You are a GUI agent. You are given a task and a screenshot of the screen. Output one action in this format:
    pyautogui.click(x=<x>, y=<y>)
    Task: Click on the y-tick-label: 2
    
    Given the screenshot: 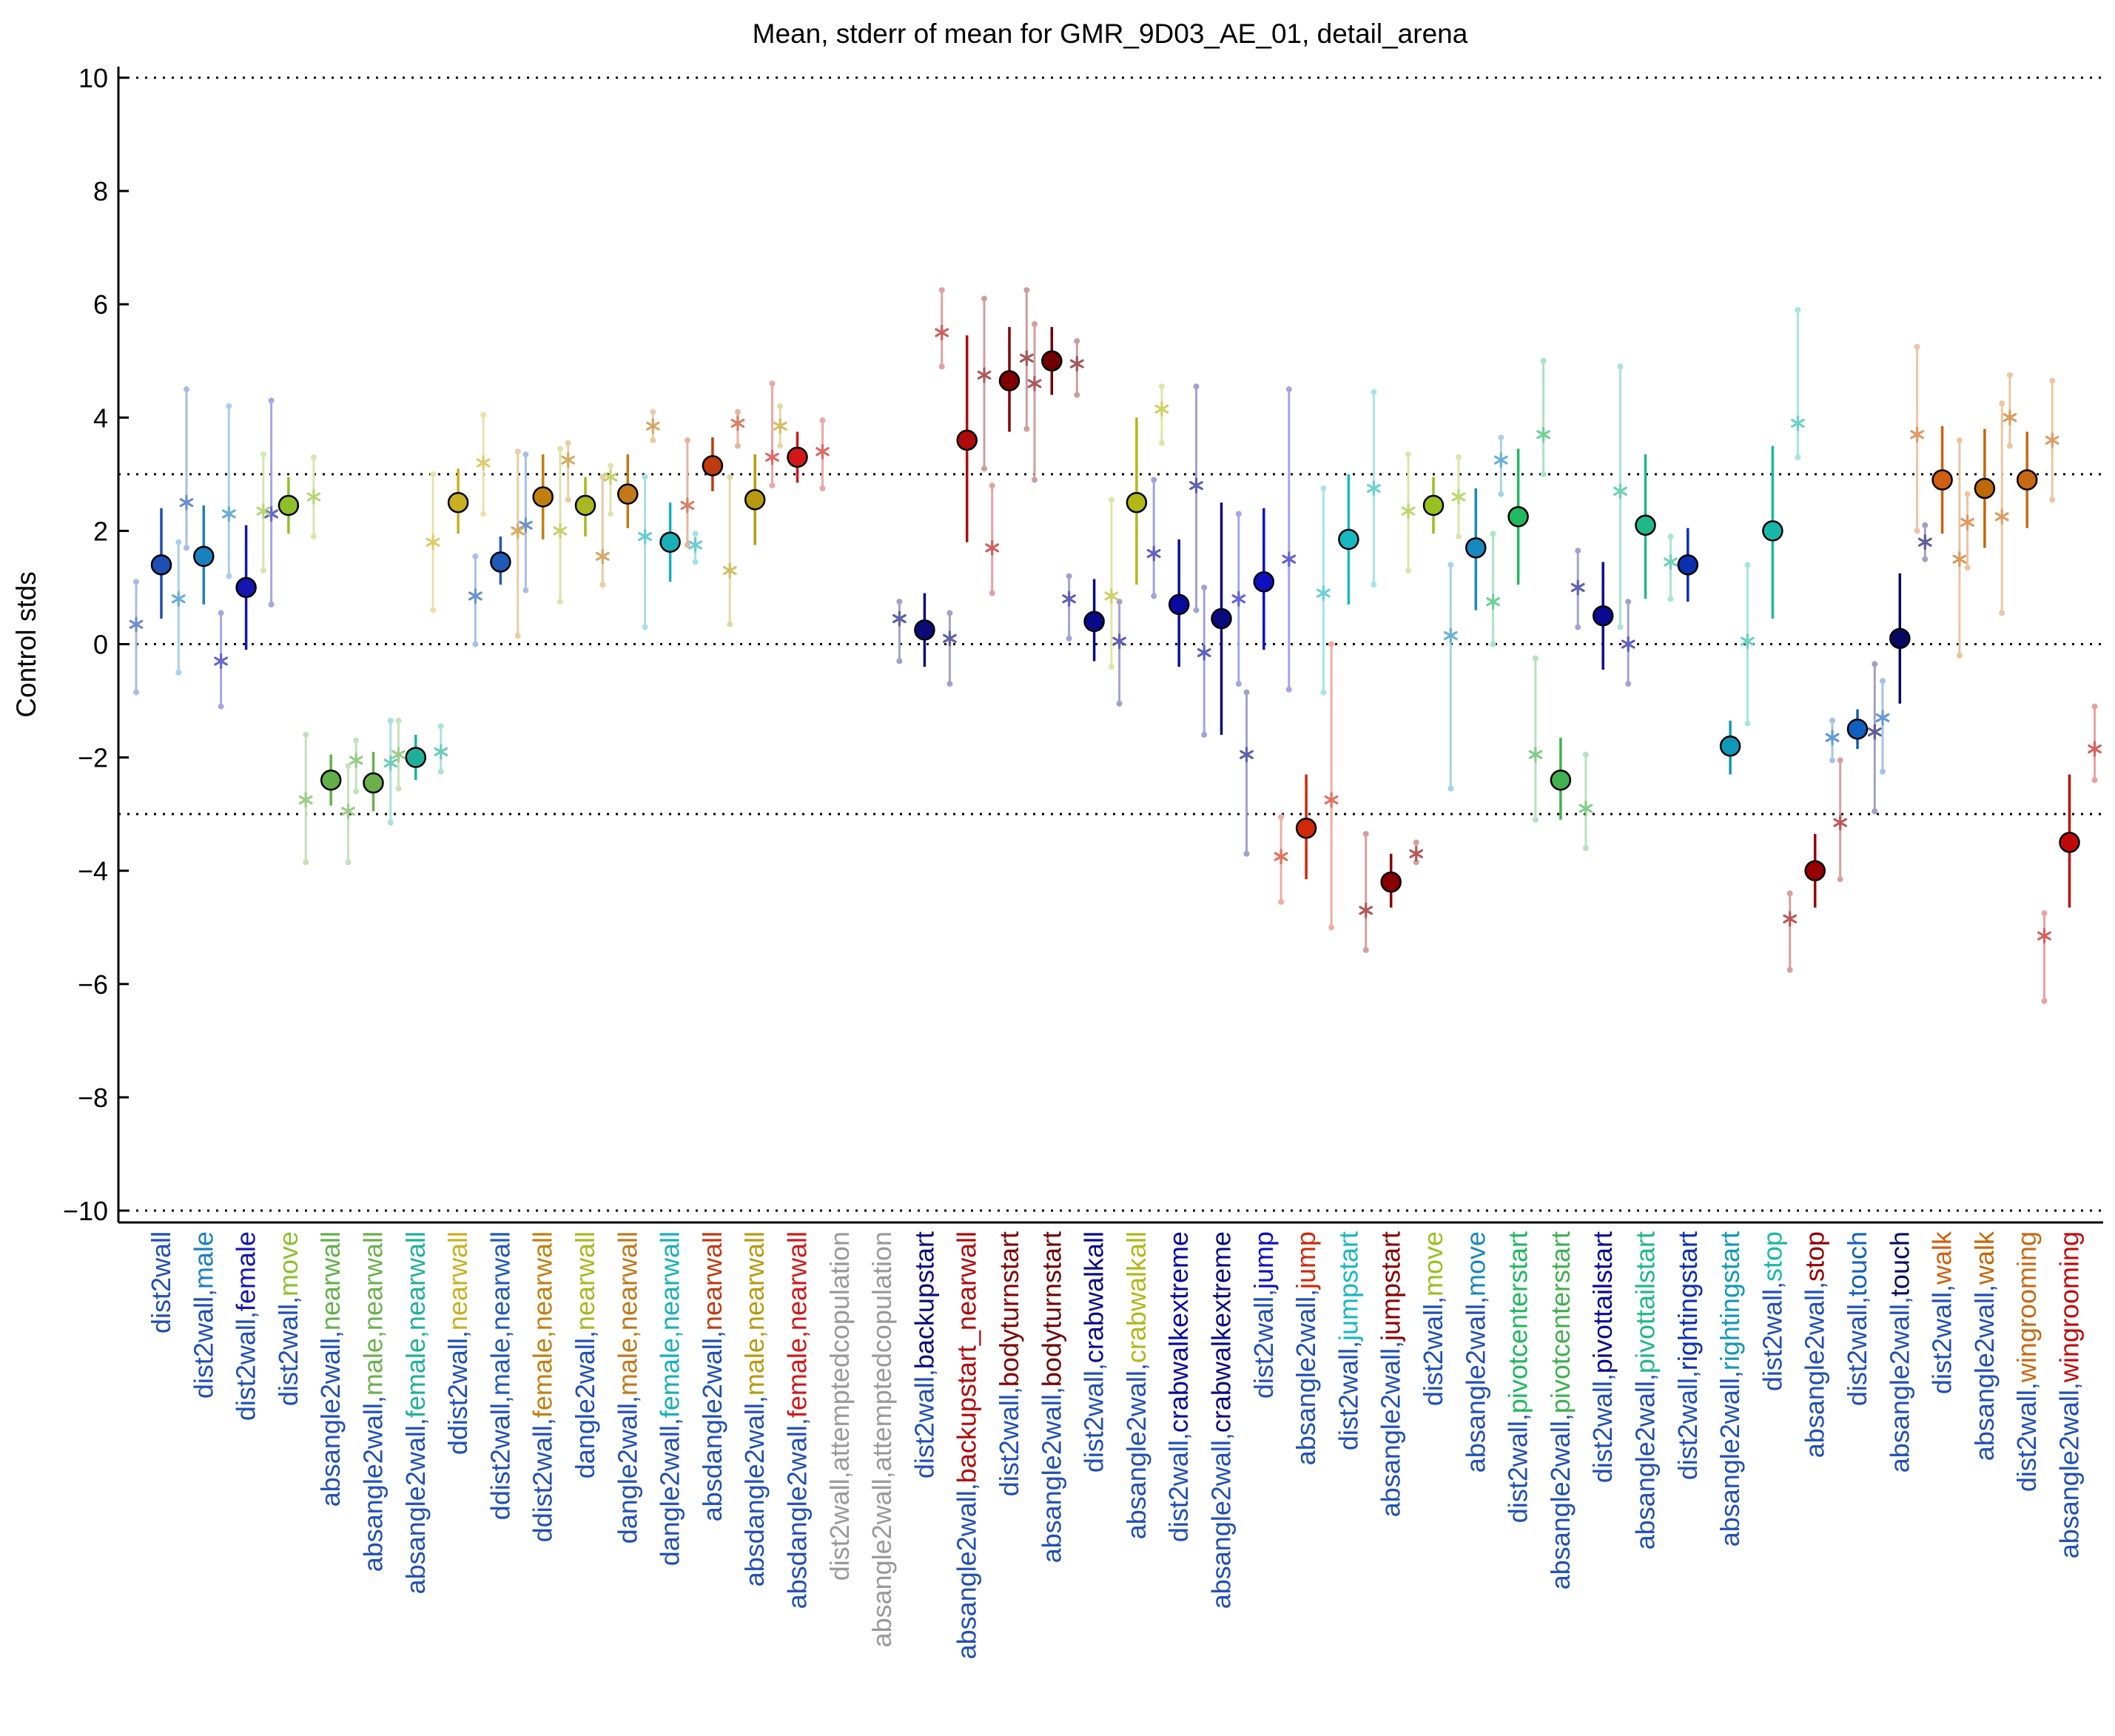 What is the action you would take?
    pyautogui.click(x=100, y=531)
    